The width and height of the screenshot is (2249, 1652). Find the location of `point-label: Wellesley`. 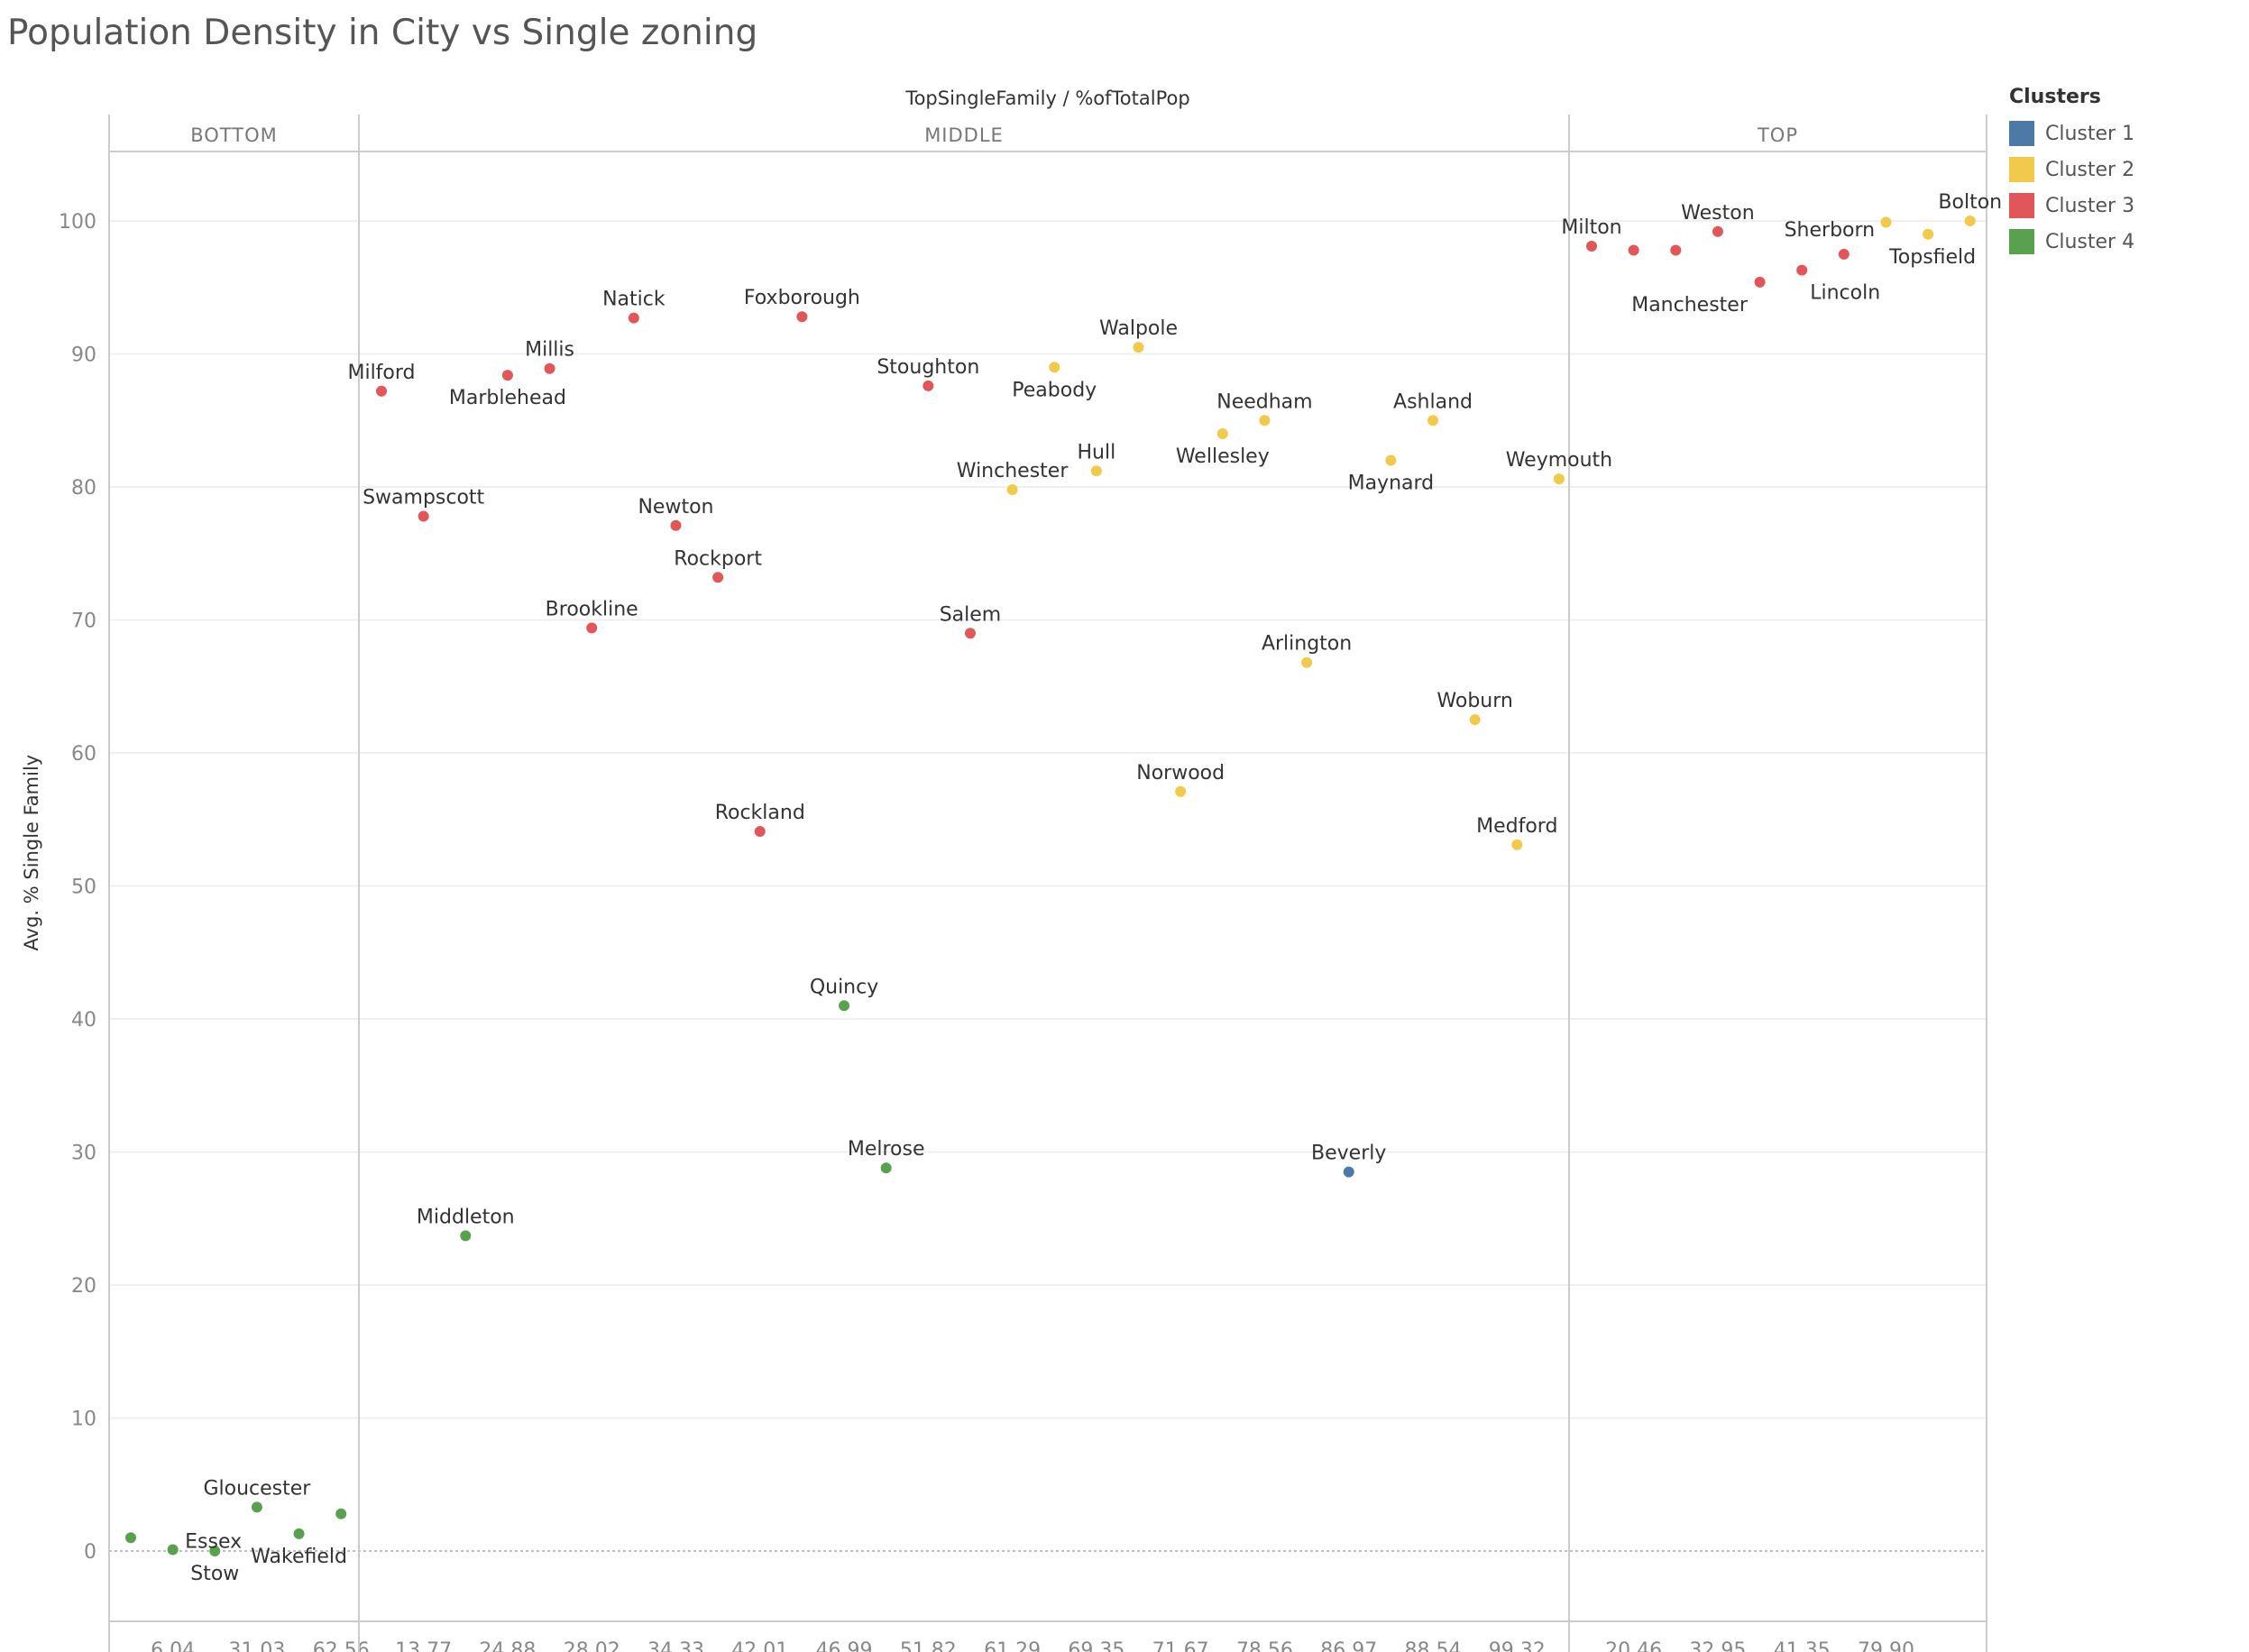

point-label: Wellesley is located at coordinates (1223, 457).